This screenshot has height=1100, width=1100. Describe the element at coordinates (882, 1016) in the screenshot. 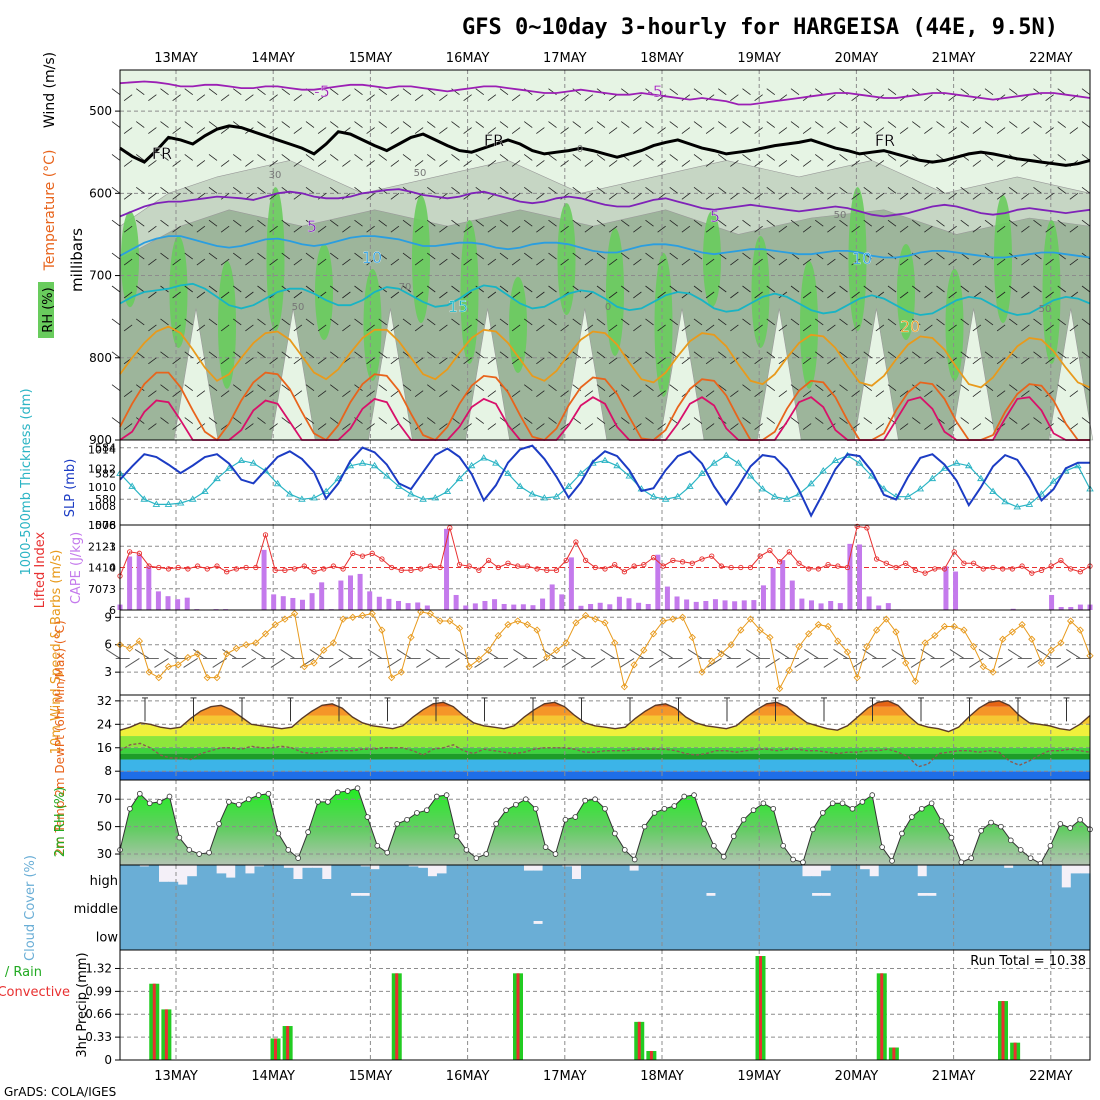

I see `precip-convective-bar` at that location.